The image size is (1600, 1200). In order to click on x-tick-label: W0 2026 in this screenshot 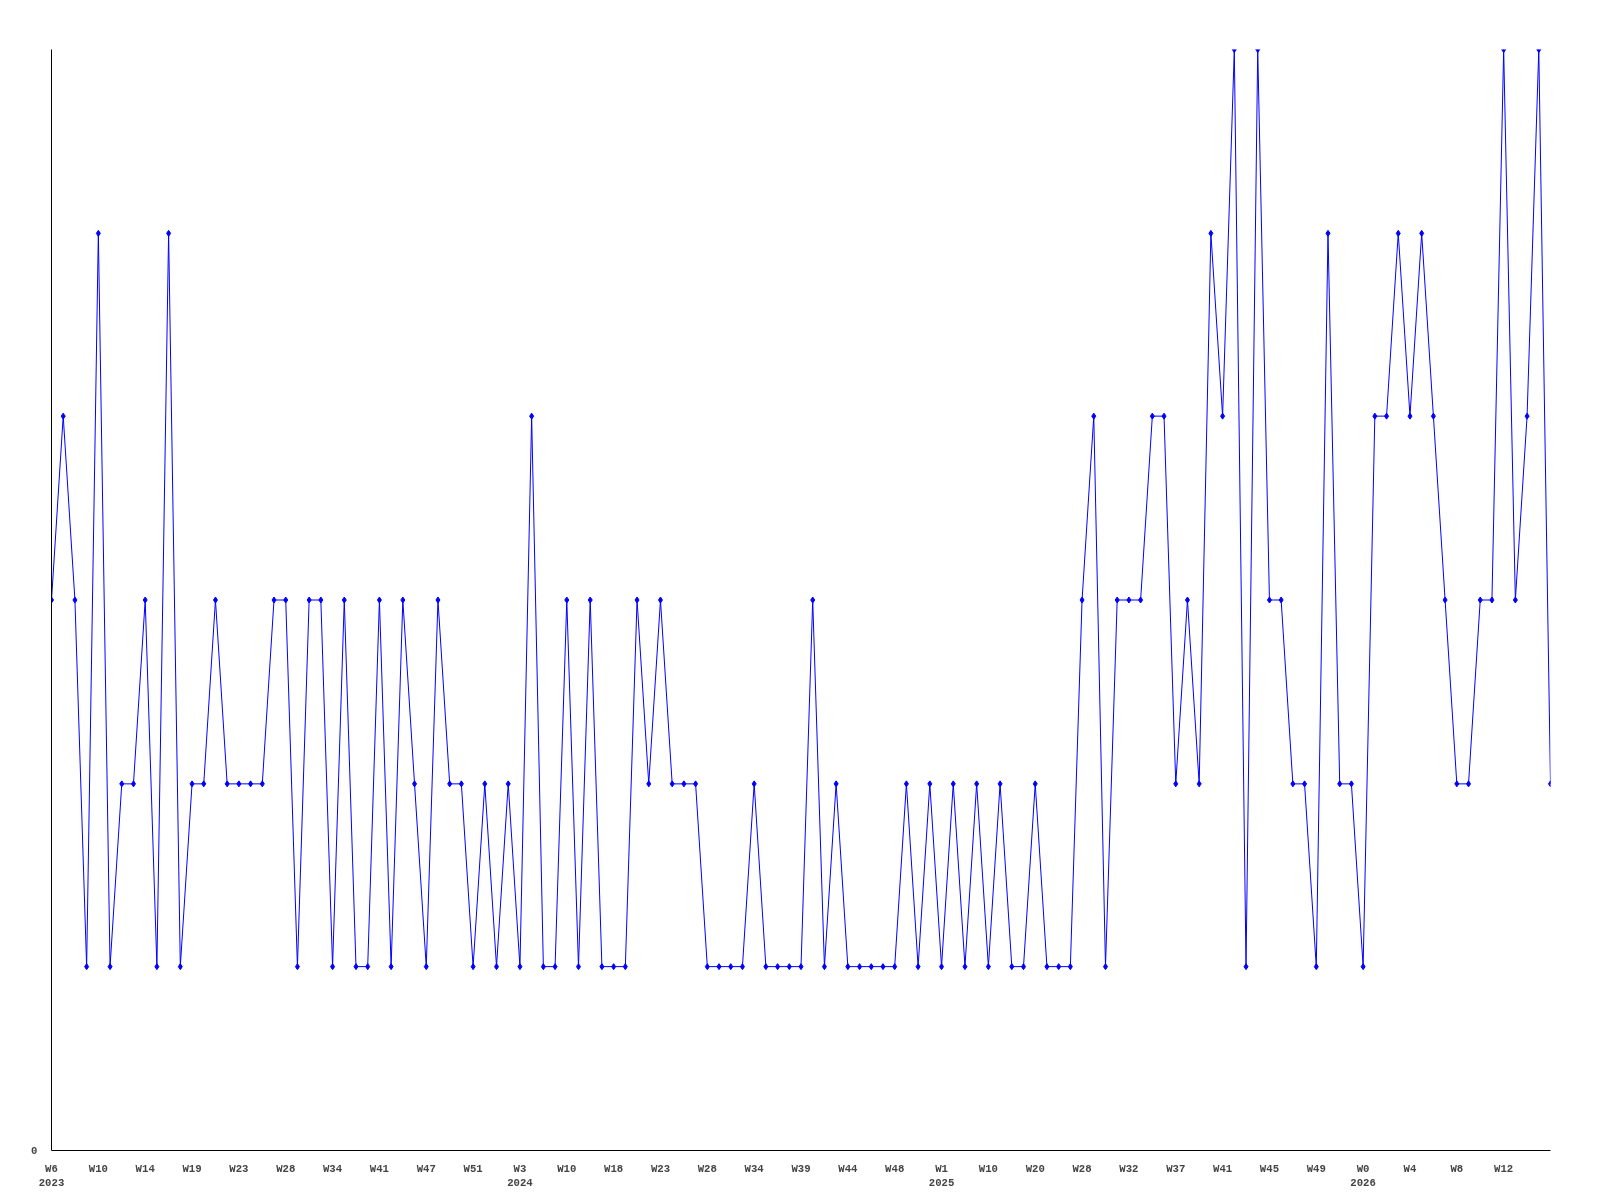, I will do `click(1363, 1175)`.